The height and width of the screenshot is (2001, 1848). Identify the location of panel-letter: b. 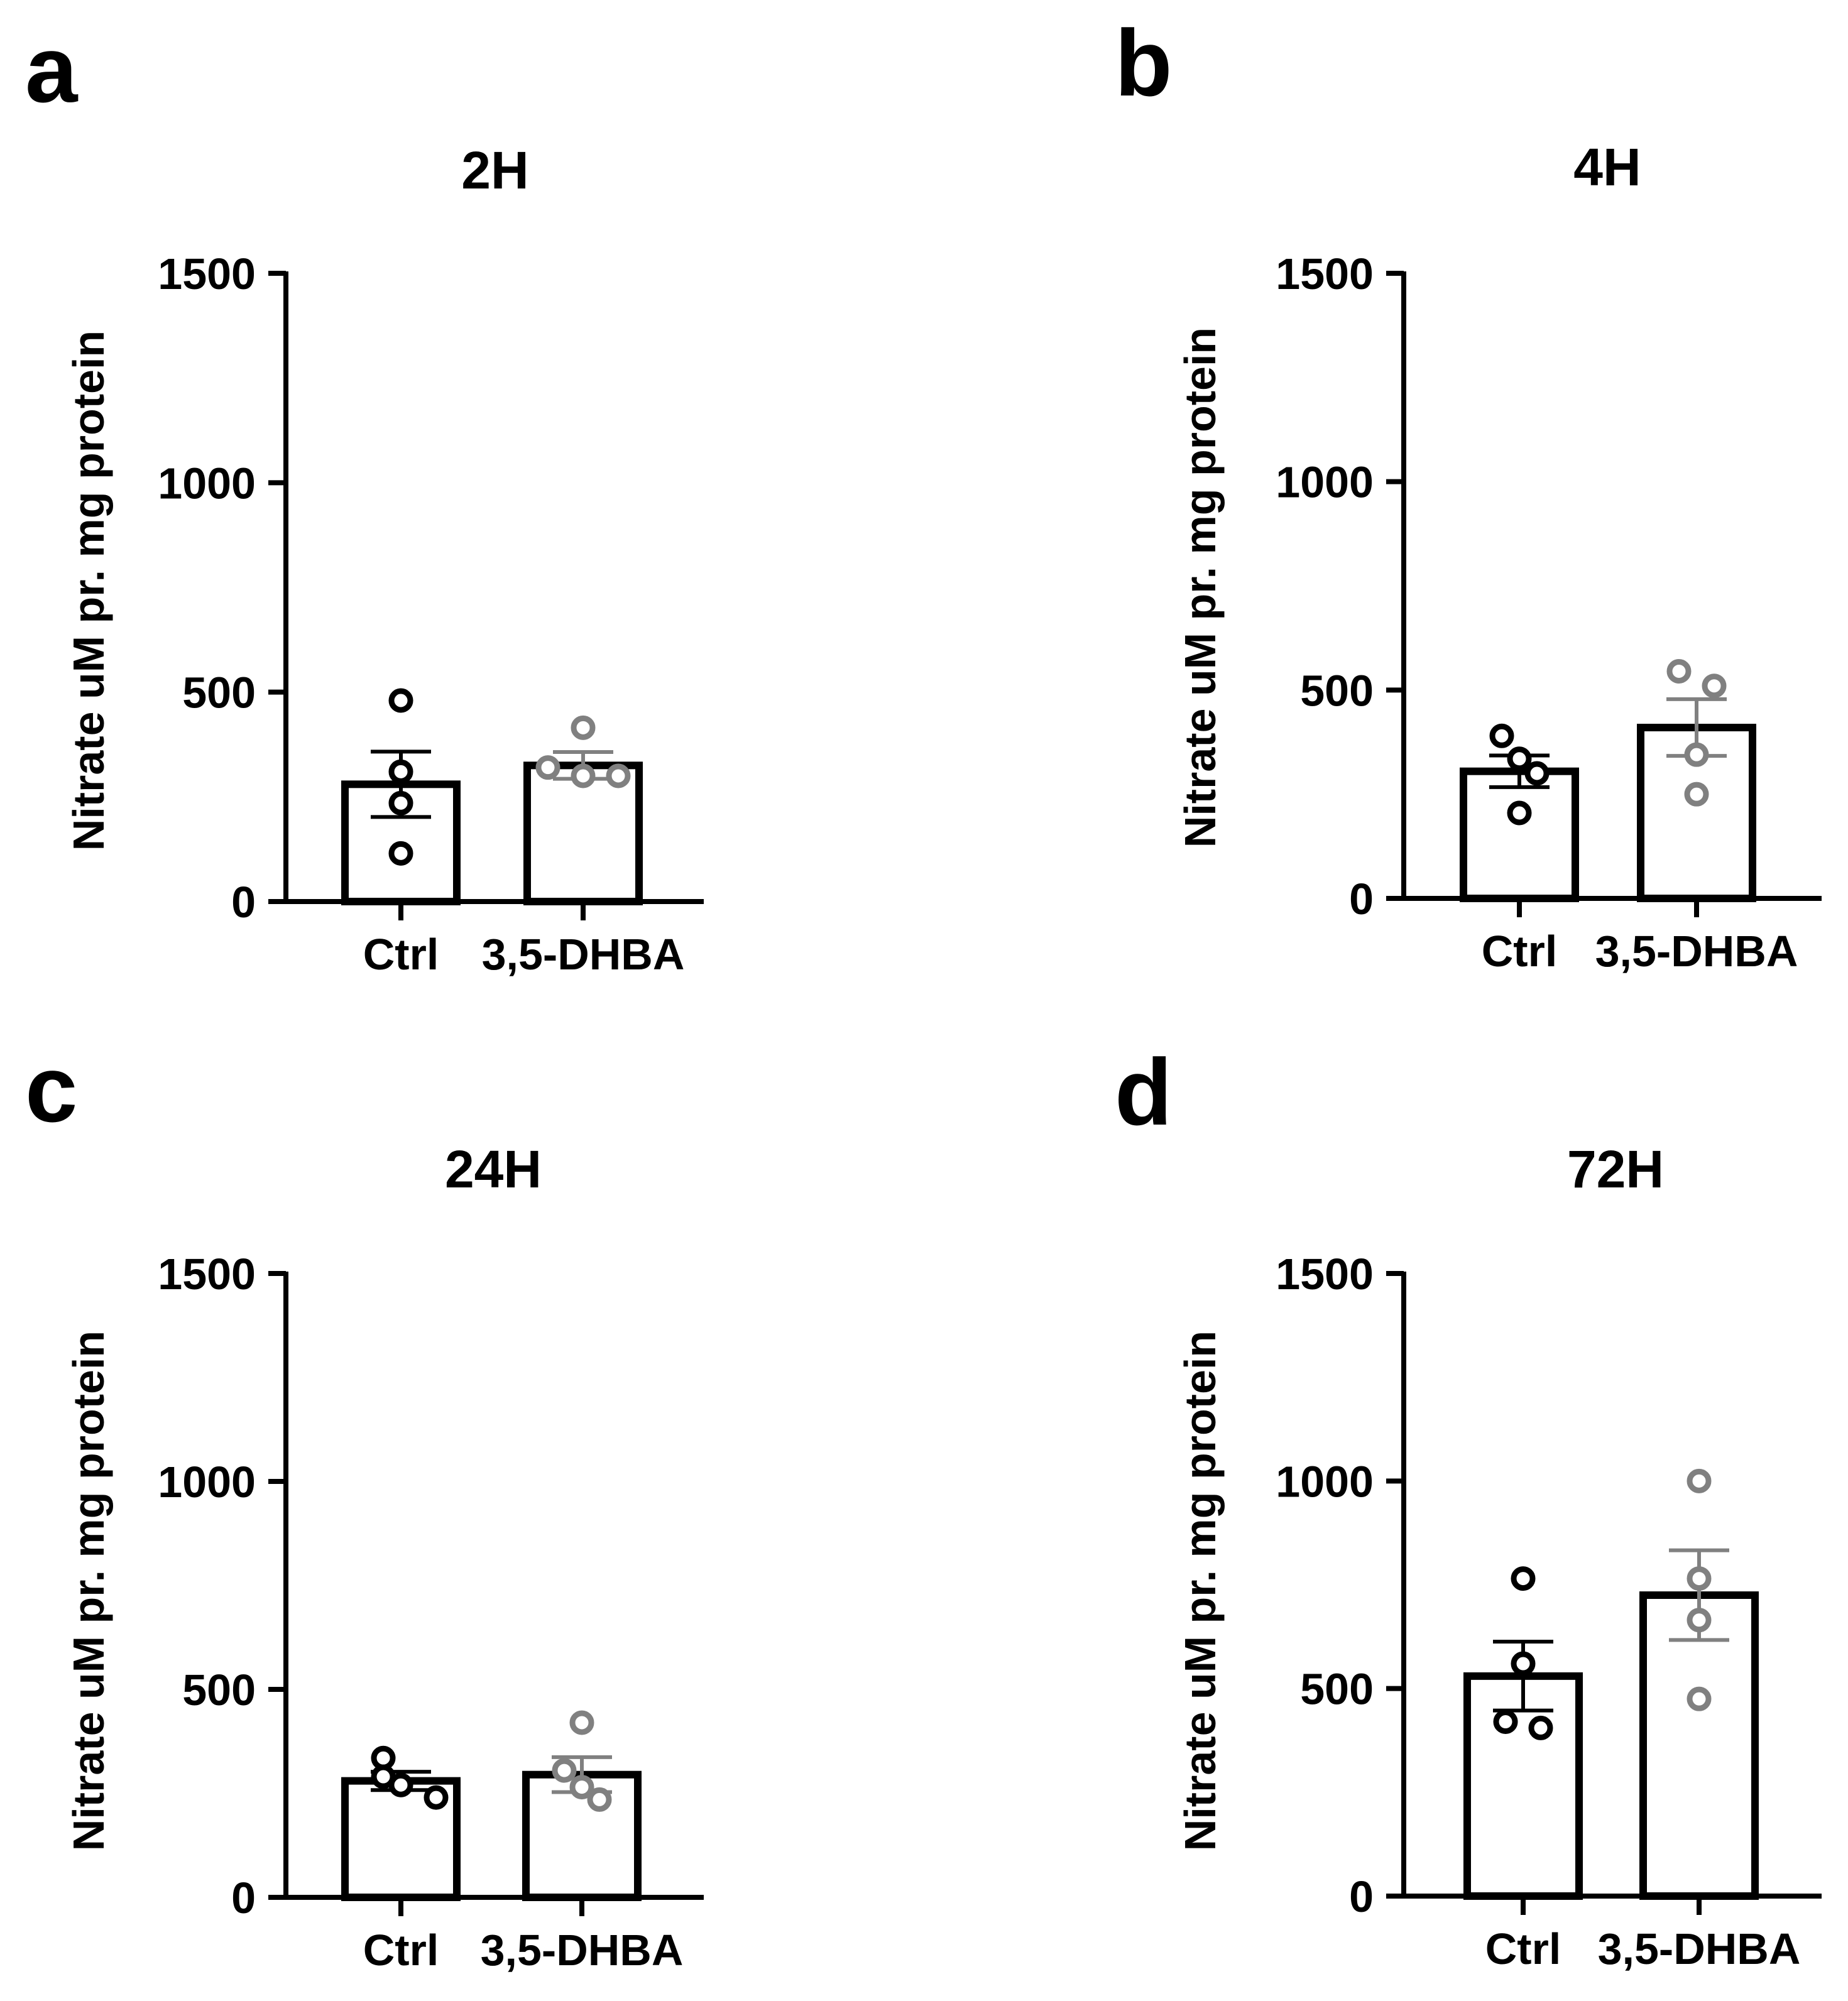
(1144, 63).